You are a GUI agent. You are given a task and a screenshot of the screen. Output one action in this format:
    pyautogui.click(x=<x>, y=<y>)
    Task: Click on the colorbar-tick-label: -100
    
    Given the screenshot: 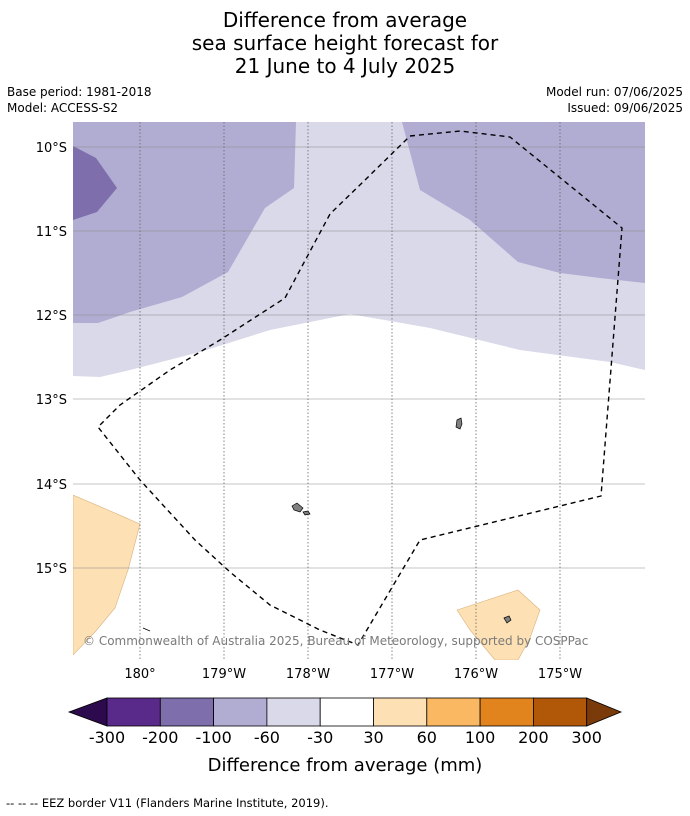 What is the action you would take?
    pyautogui.click(x=213, y=737)
    